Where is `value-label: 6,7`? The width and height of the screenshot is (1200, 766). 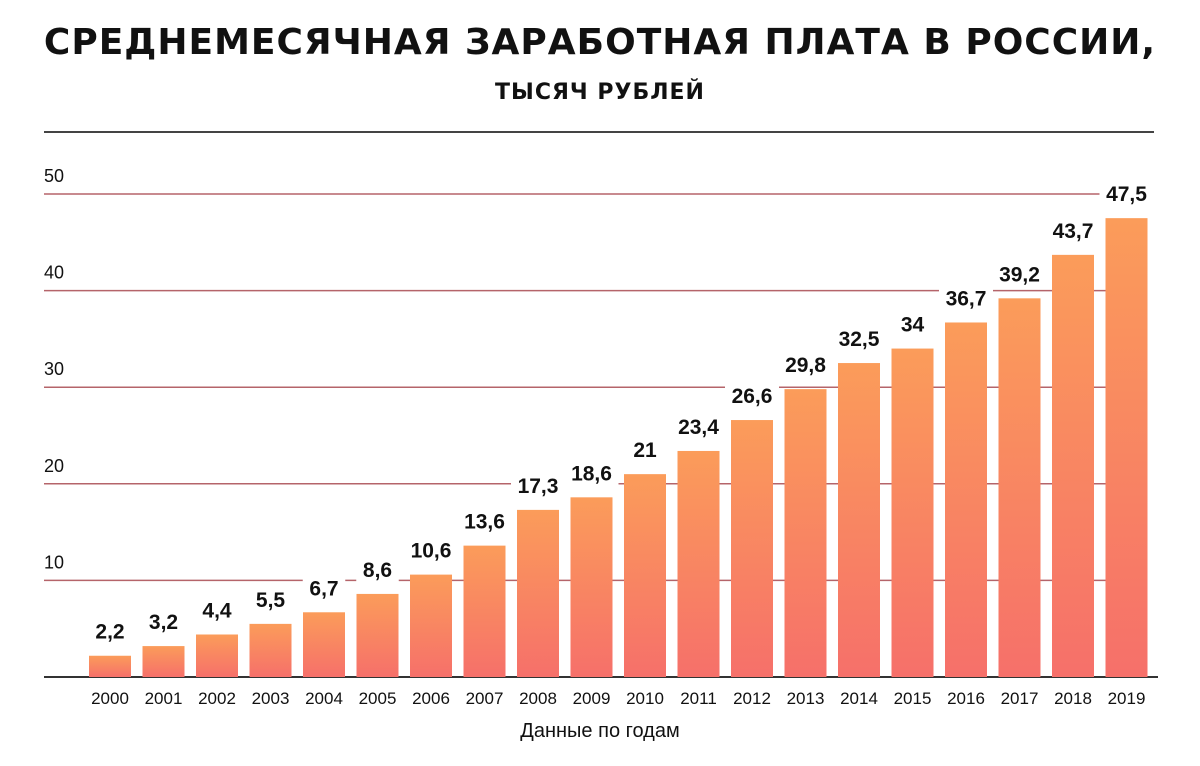 value-label: 6,7 is located at coordinates (323, 588).